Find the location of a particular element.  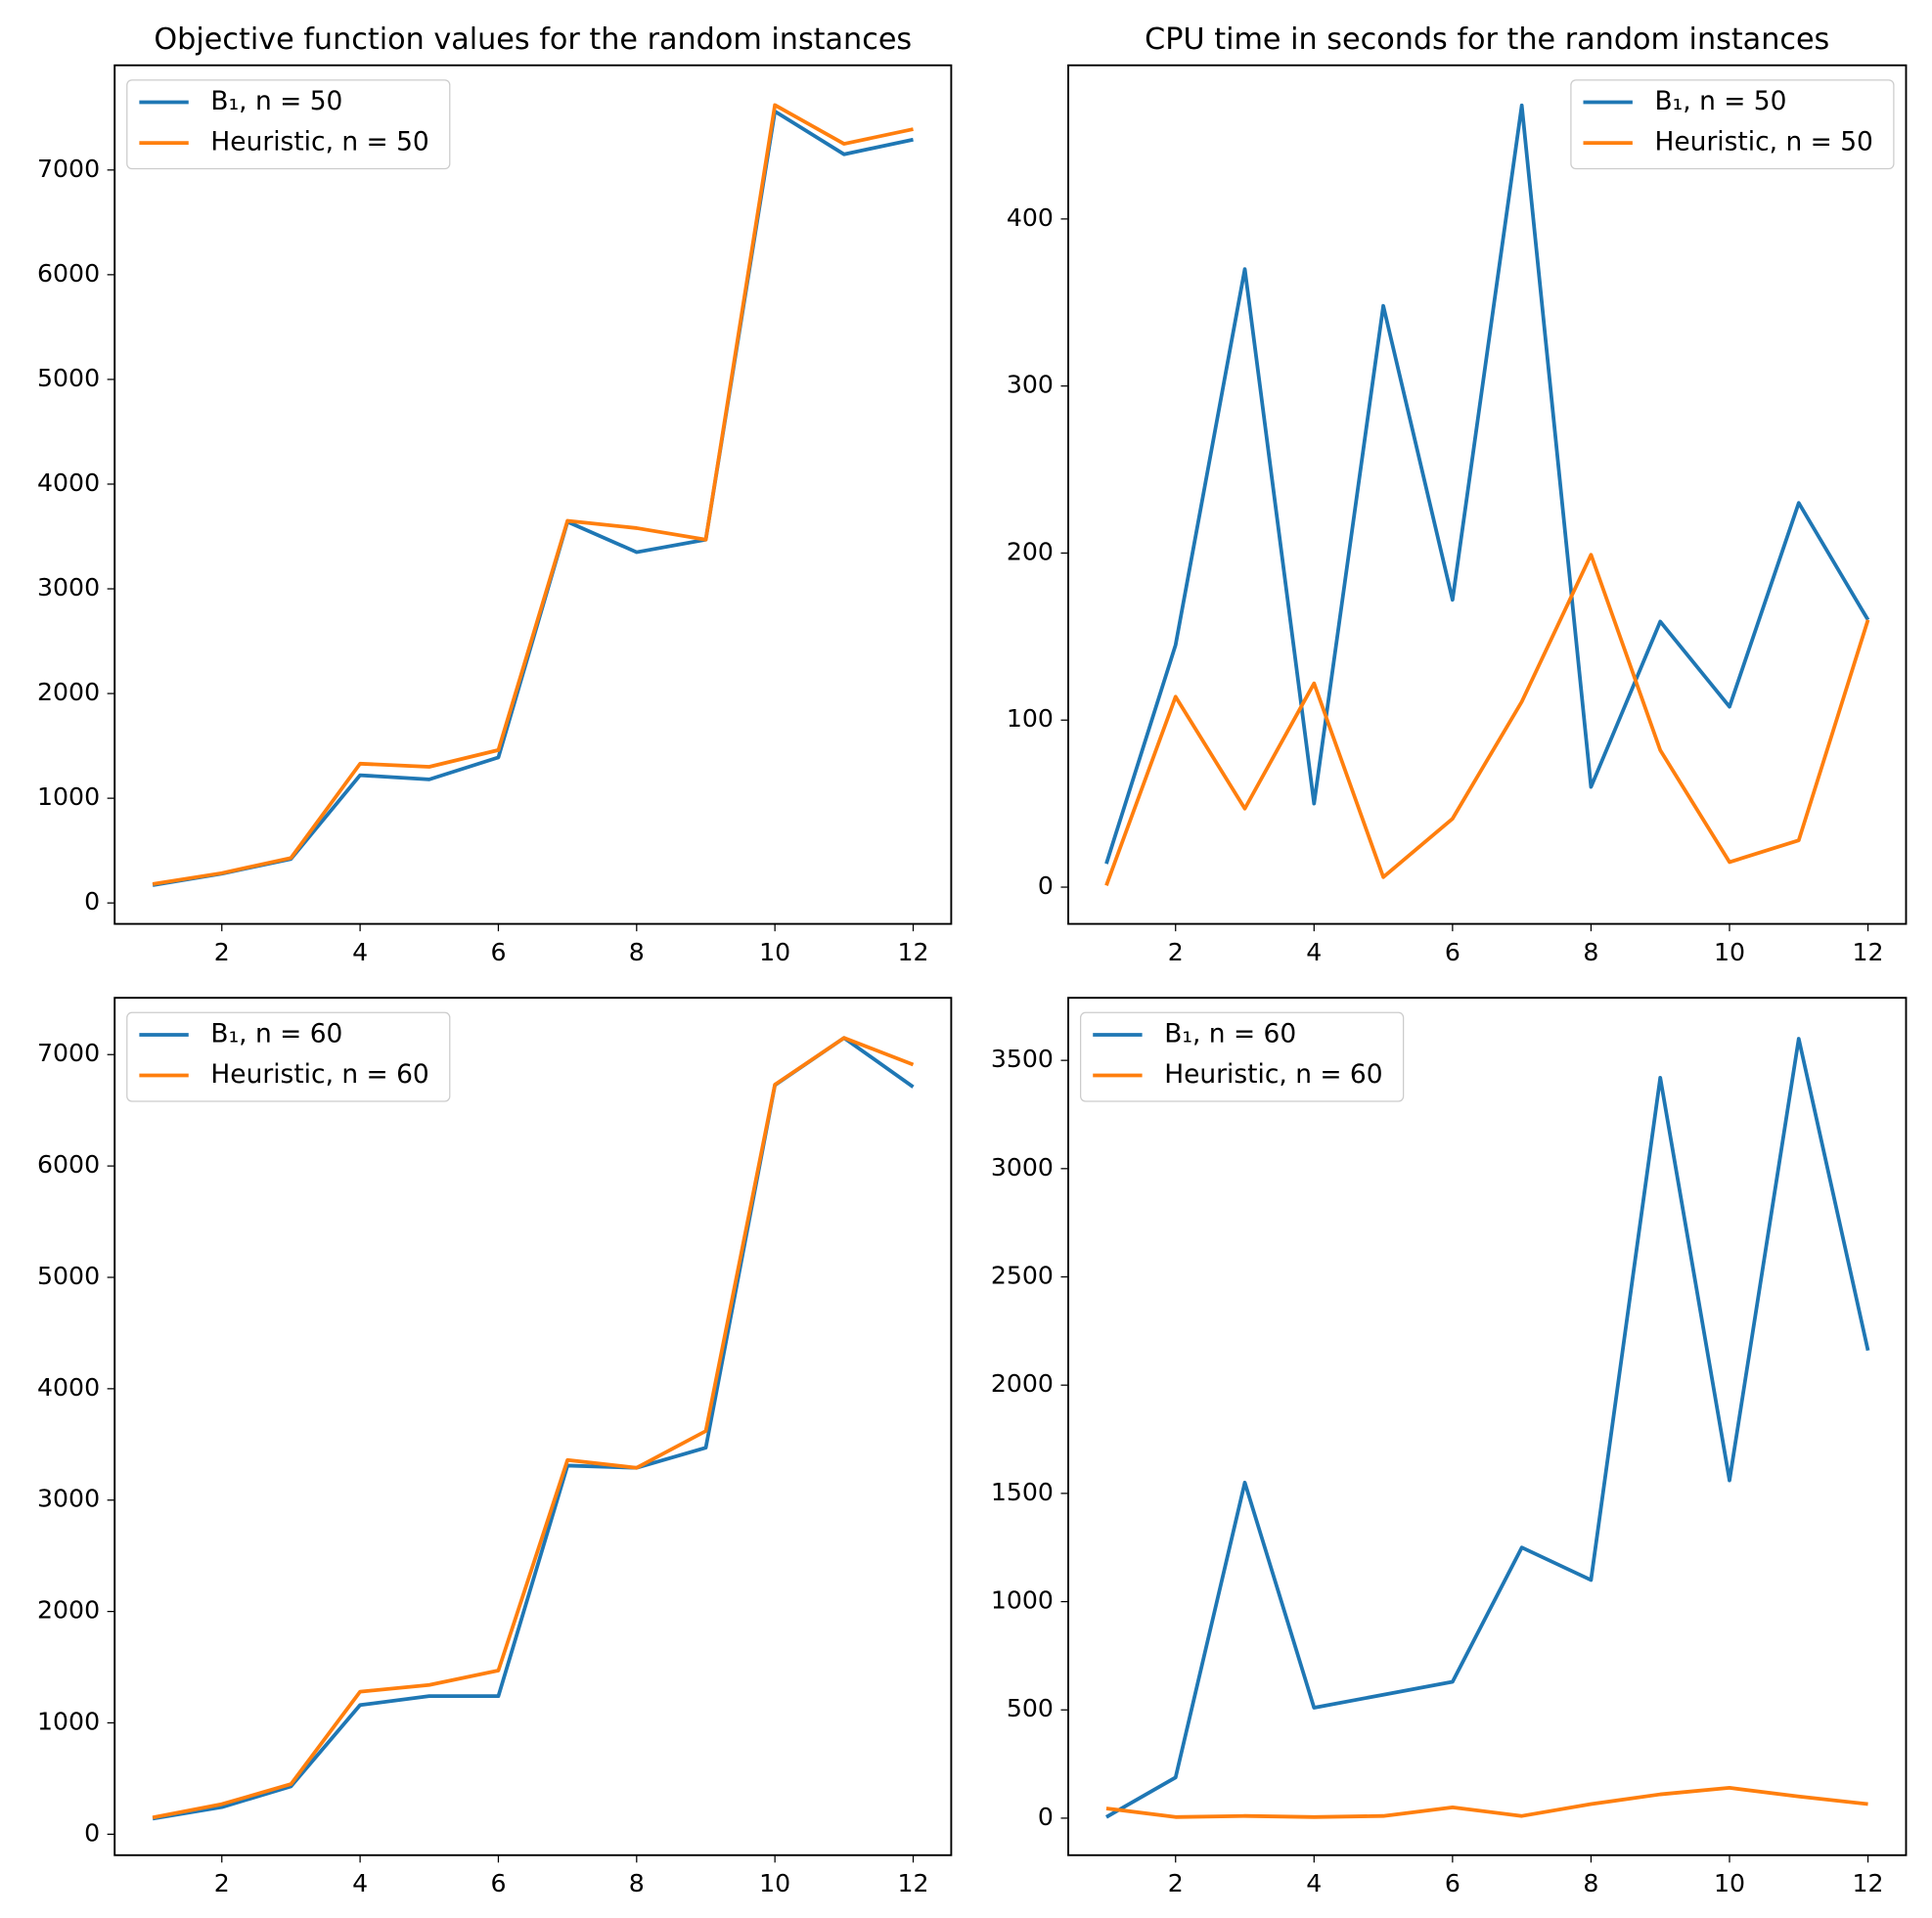

y-tick-label: 1500 is located at coordinates (1022, 1492).